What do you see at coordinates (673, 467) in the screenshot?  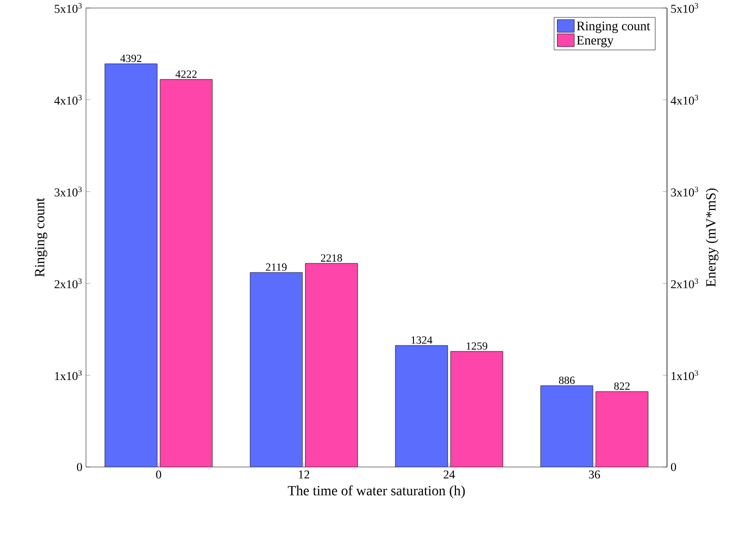 I see `y2-tick-label: 0` at bounding box center [673, 467].